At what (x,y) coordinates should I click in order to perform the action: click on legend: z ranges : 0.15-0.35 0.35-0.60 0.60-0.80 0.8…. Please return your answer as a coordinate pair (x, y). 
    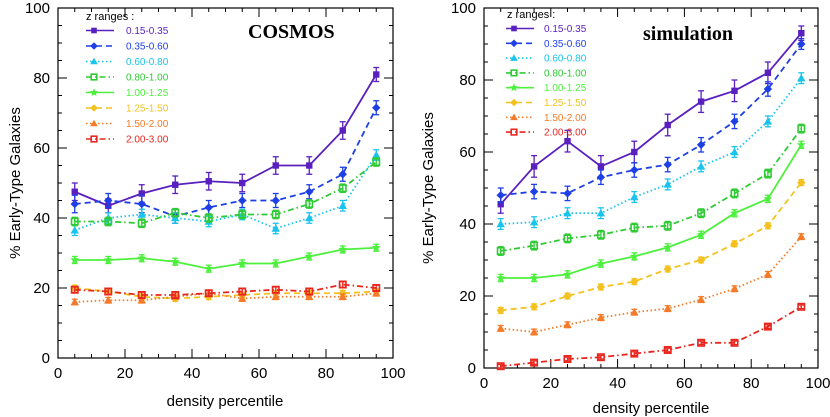
    Looking at the image, I should click on (127, 78).